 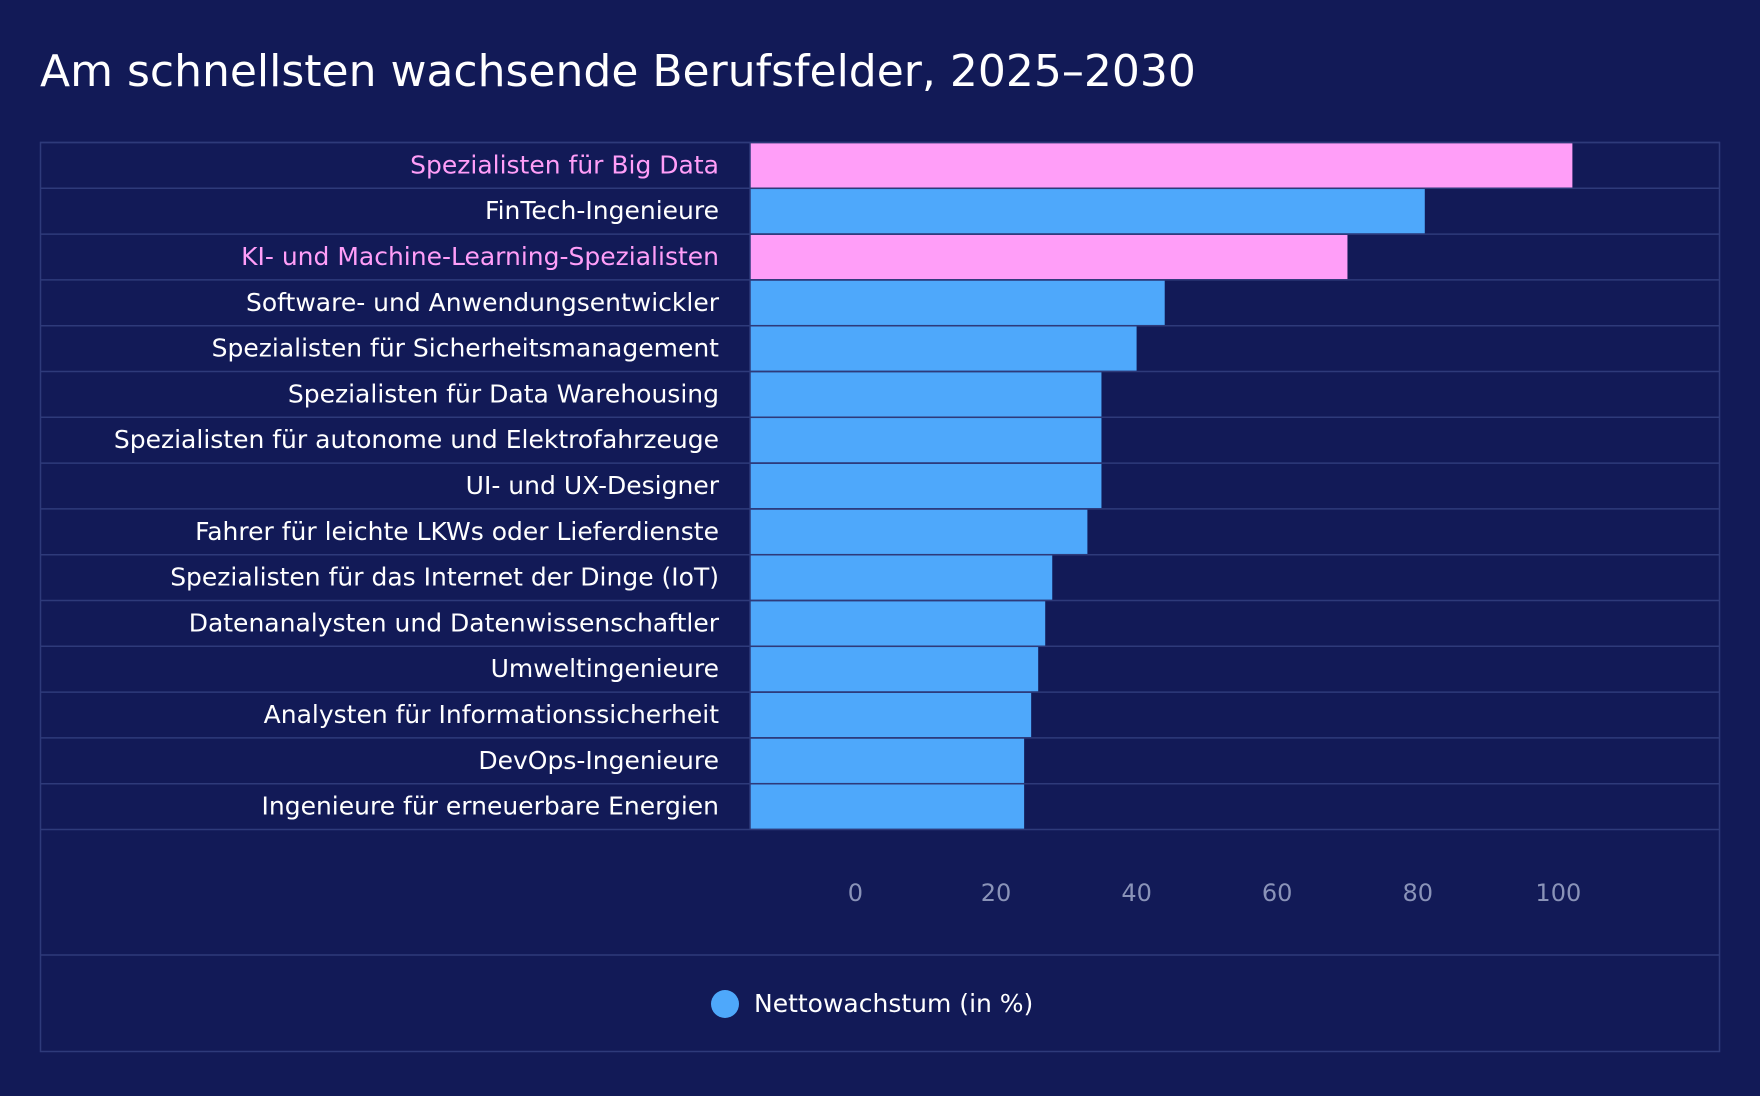 What do you see at coordinates (490, 806) in the screenshot?
I see `y-tick-label: Ingenieure für erneuerbare Energien` at bounding box center [490, 806].